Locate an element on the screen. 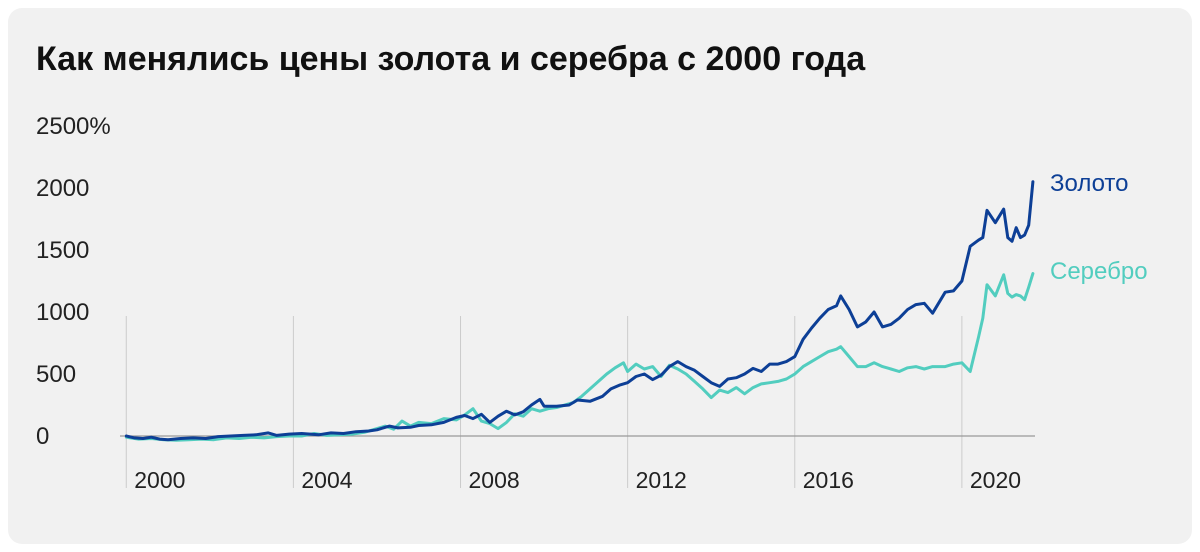 The width and height of the screenshot is (1200, 552). label-layer: Золото Серебро is located at coordinates (1099, 227).